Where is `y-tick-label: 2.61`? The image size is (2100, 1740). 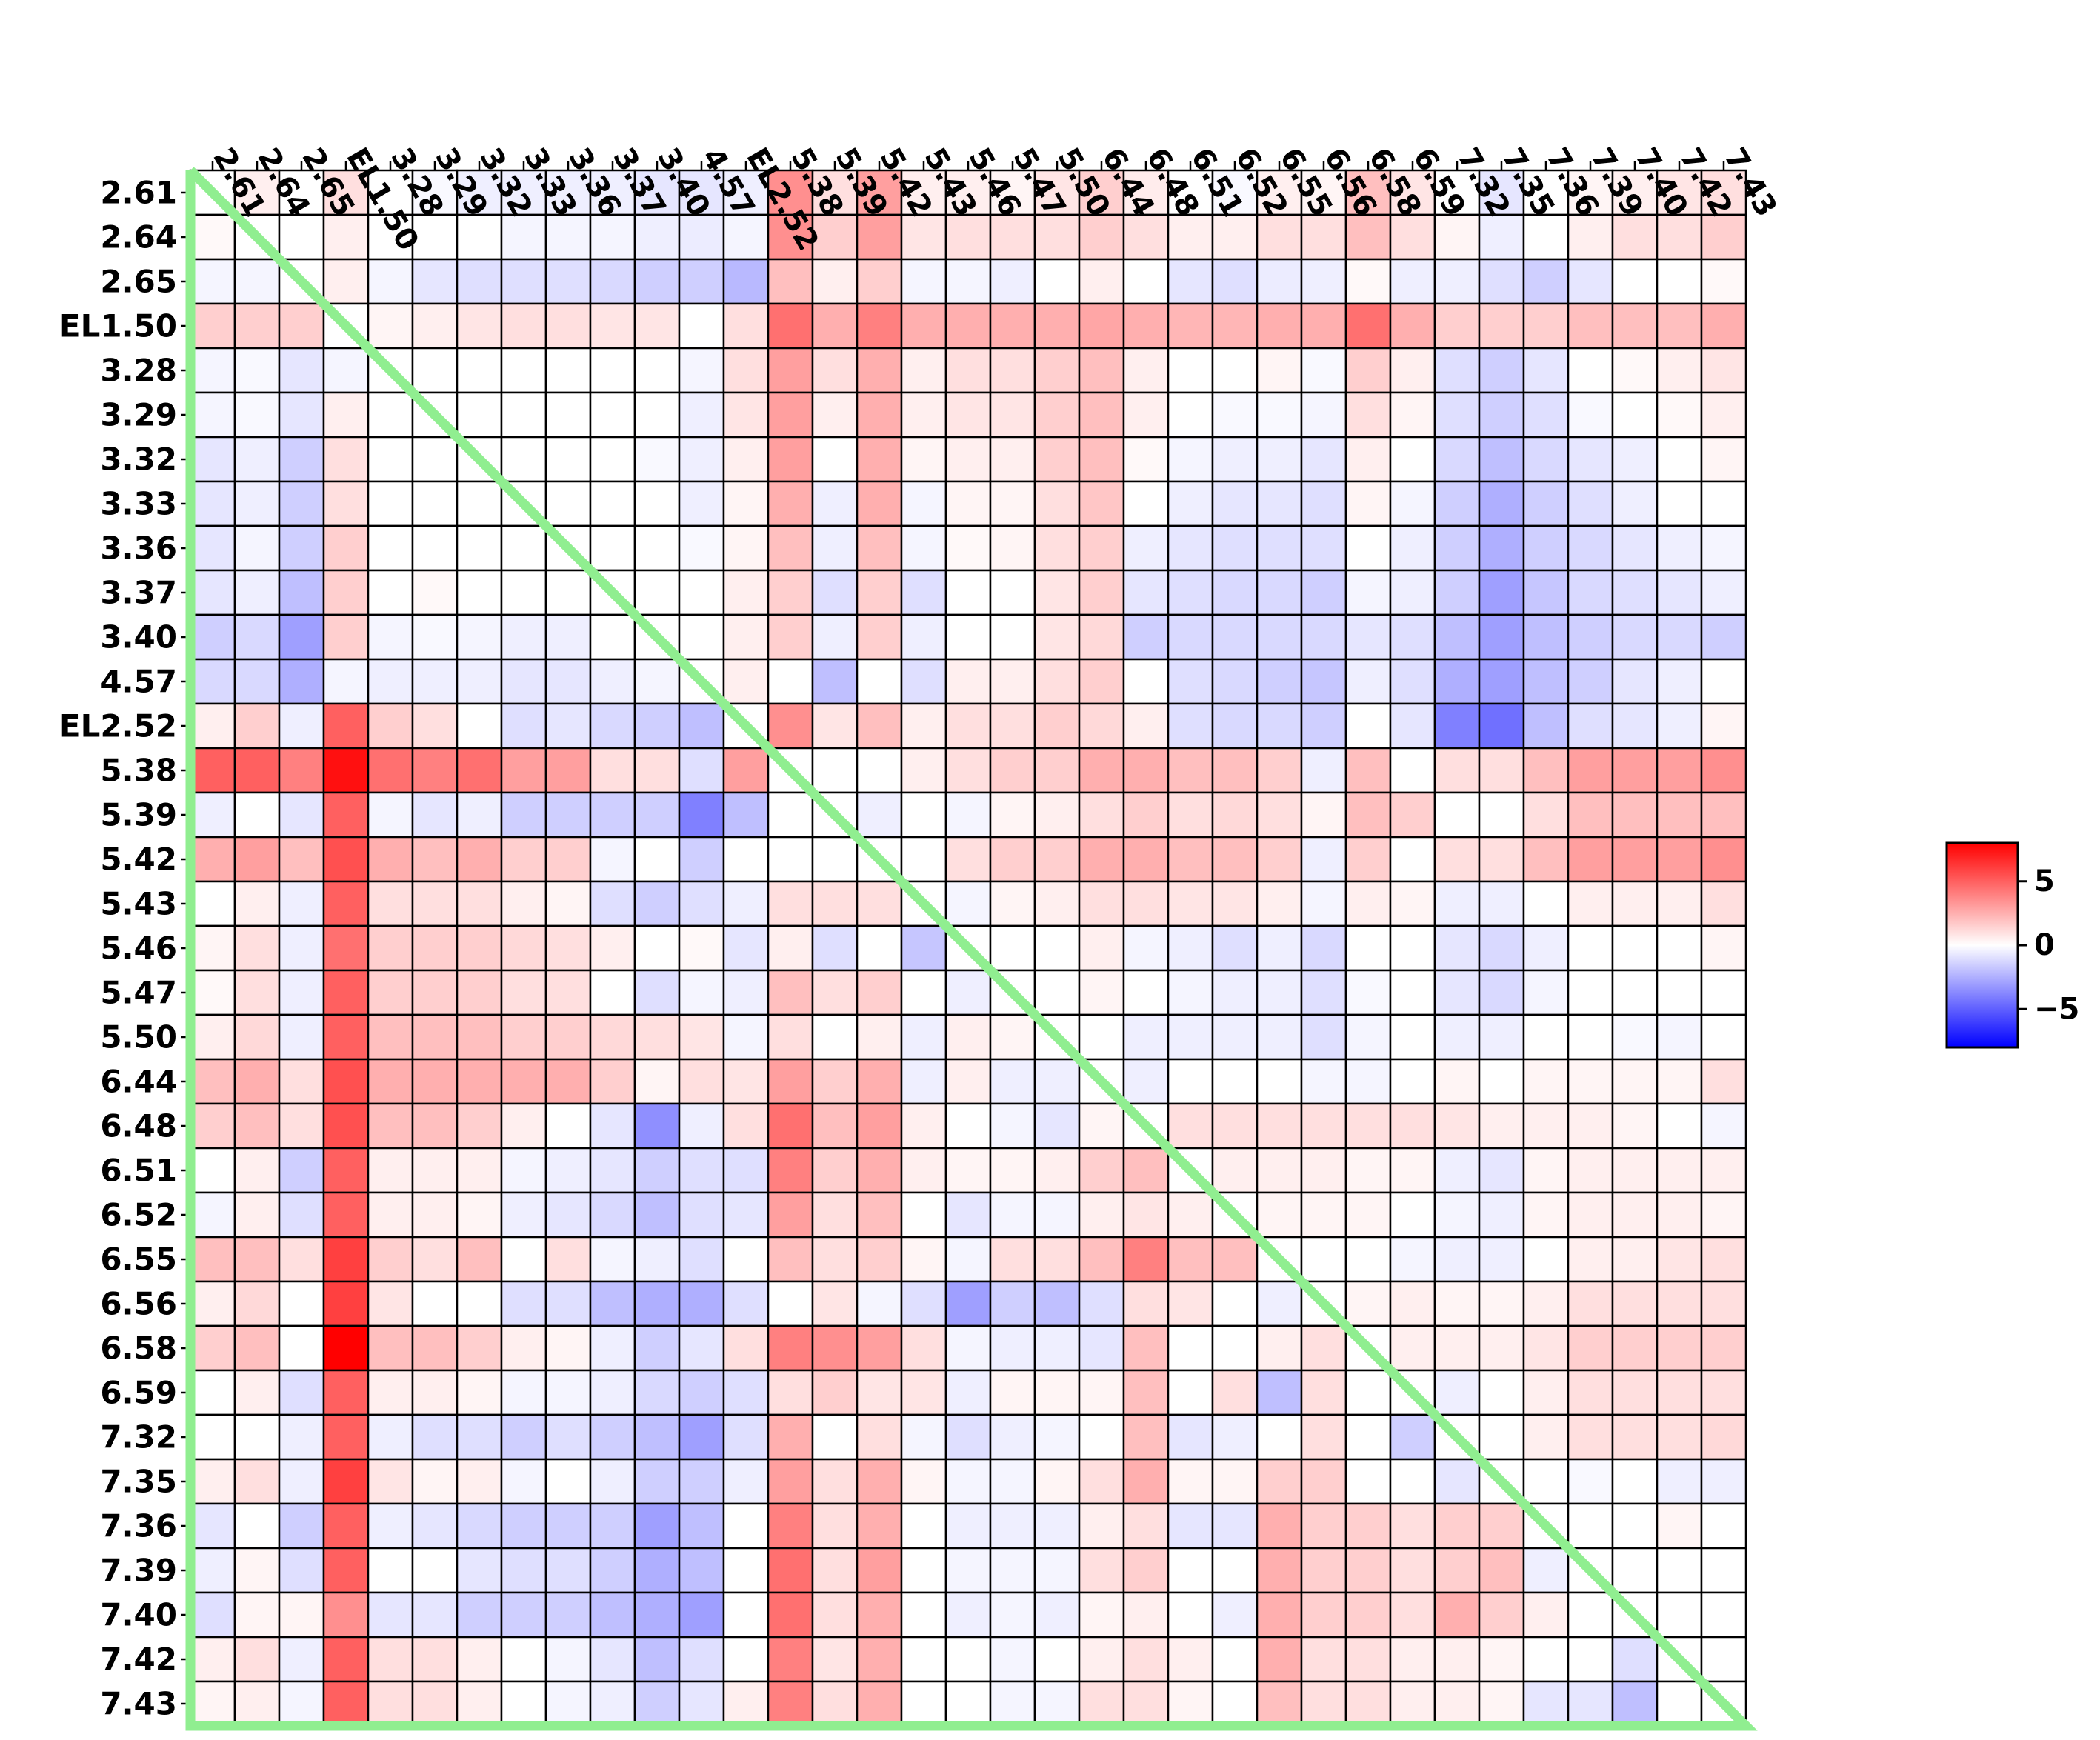 y-tick-label: 2.61 is located at coordinates (138, 193).